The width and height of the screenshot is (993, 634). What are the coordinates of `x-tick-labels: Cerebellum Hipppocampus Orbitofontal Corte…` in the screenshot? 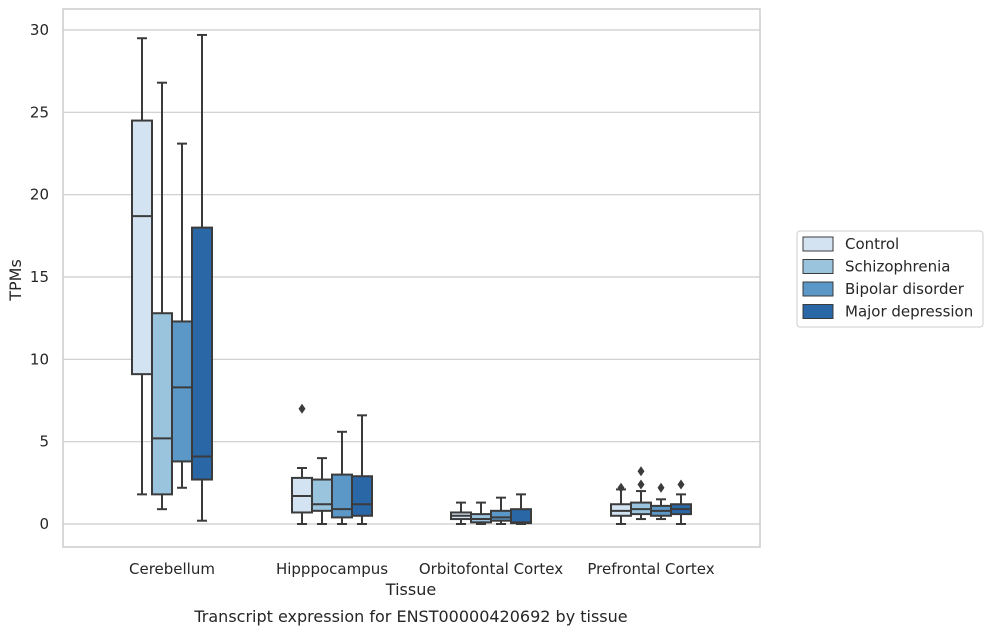 It's located at (422, 569).